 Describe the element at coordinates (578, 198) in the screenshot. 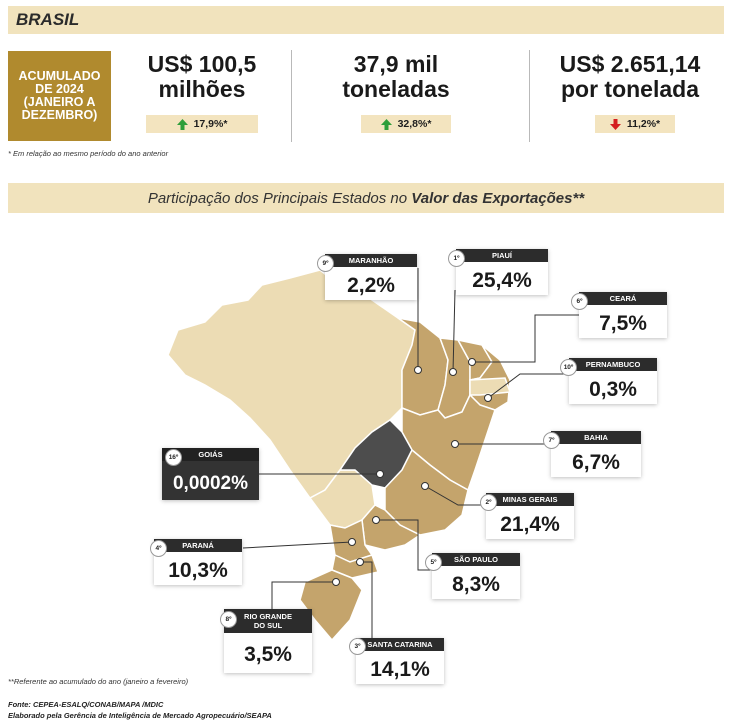

I see `section-title-suffix: **` at that location.